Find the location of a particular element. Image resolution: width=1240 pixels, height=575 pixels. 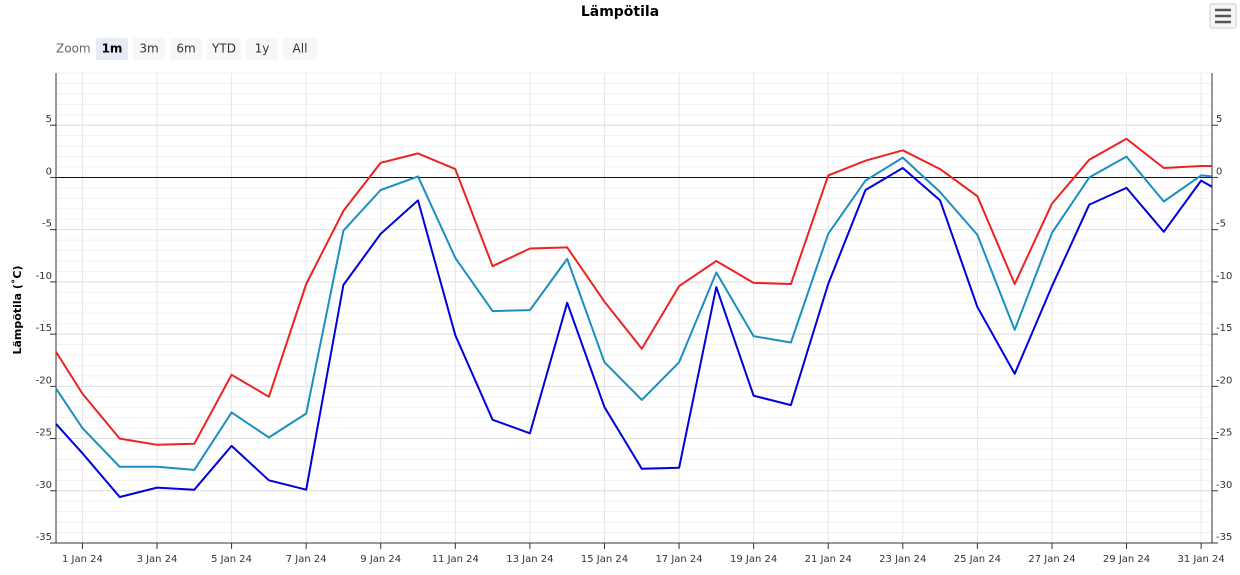

zoom-button-label: 1y is located at coordinates (262, 49).